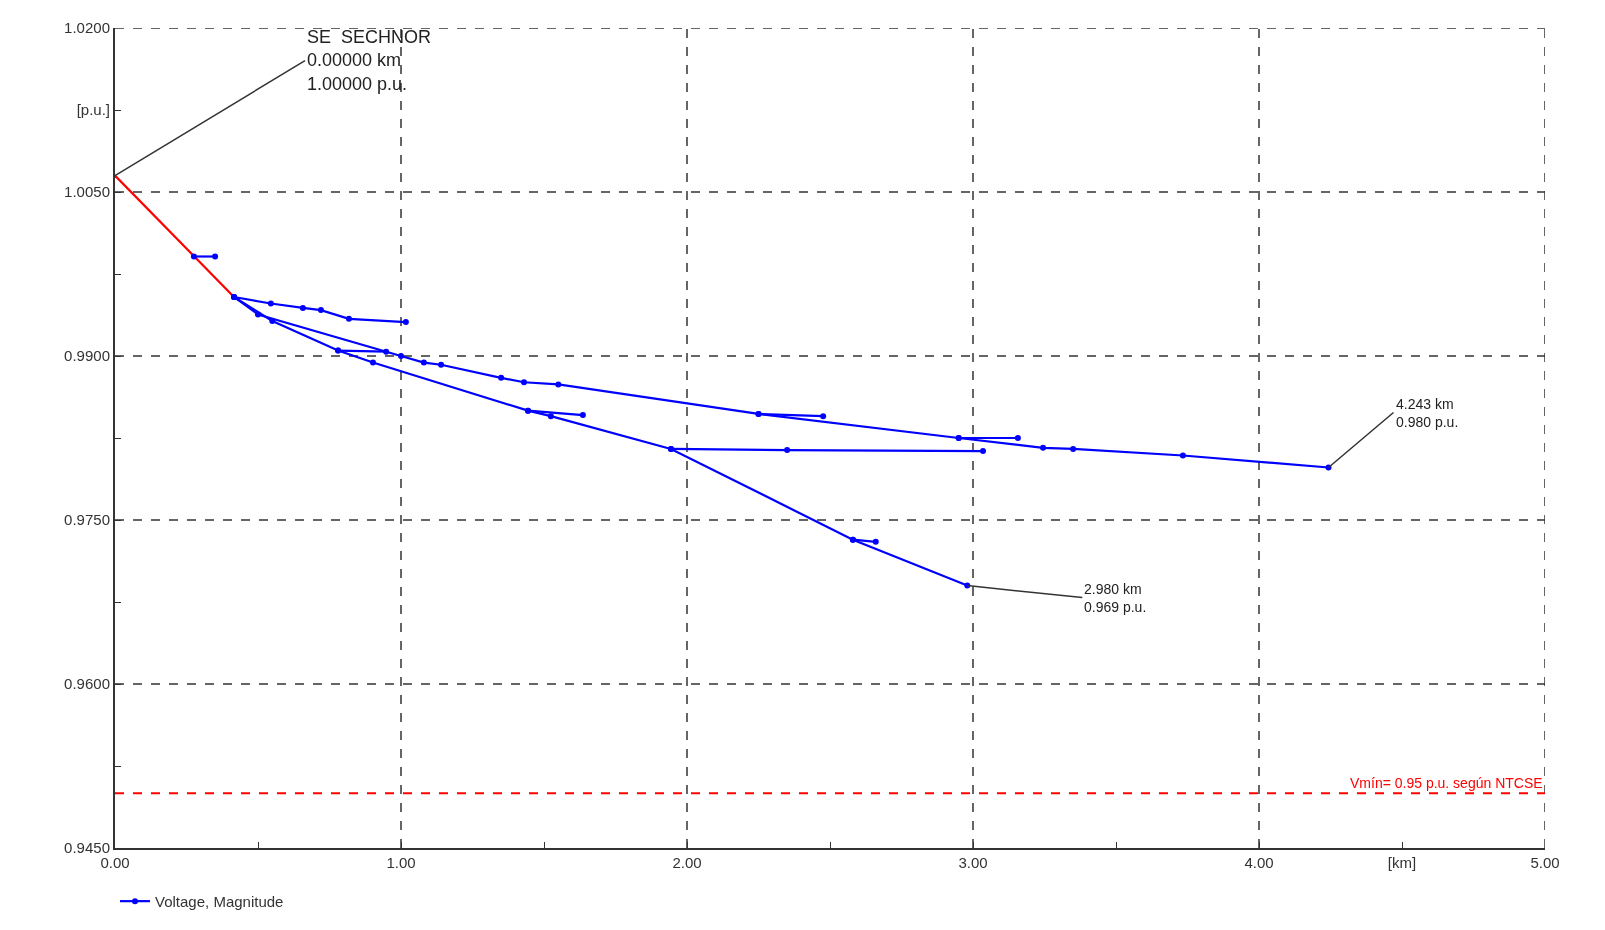 The height and width of the screenshot is (930, 1605). I want to click on x-tick-label: [km], so click(1402, 862).